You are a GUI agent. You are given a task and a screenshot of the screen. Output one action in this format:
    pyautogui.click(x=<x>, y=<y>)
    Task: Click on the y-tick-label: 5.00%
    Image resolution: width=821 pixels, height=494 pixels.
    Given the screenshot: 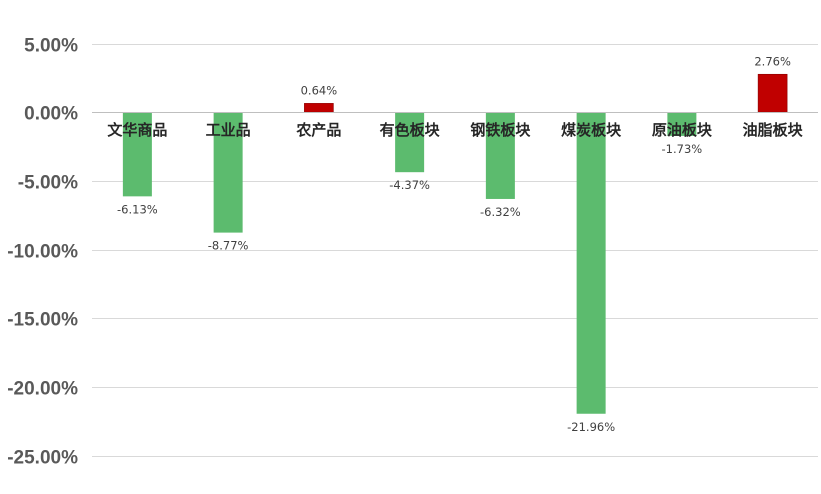 What is the action you would take?
    pyautogui.click(x=51, y=46)
    